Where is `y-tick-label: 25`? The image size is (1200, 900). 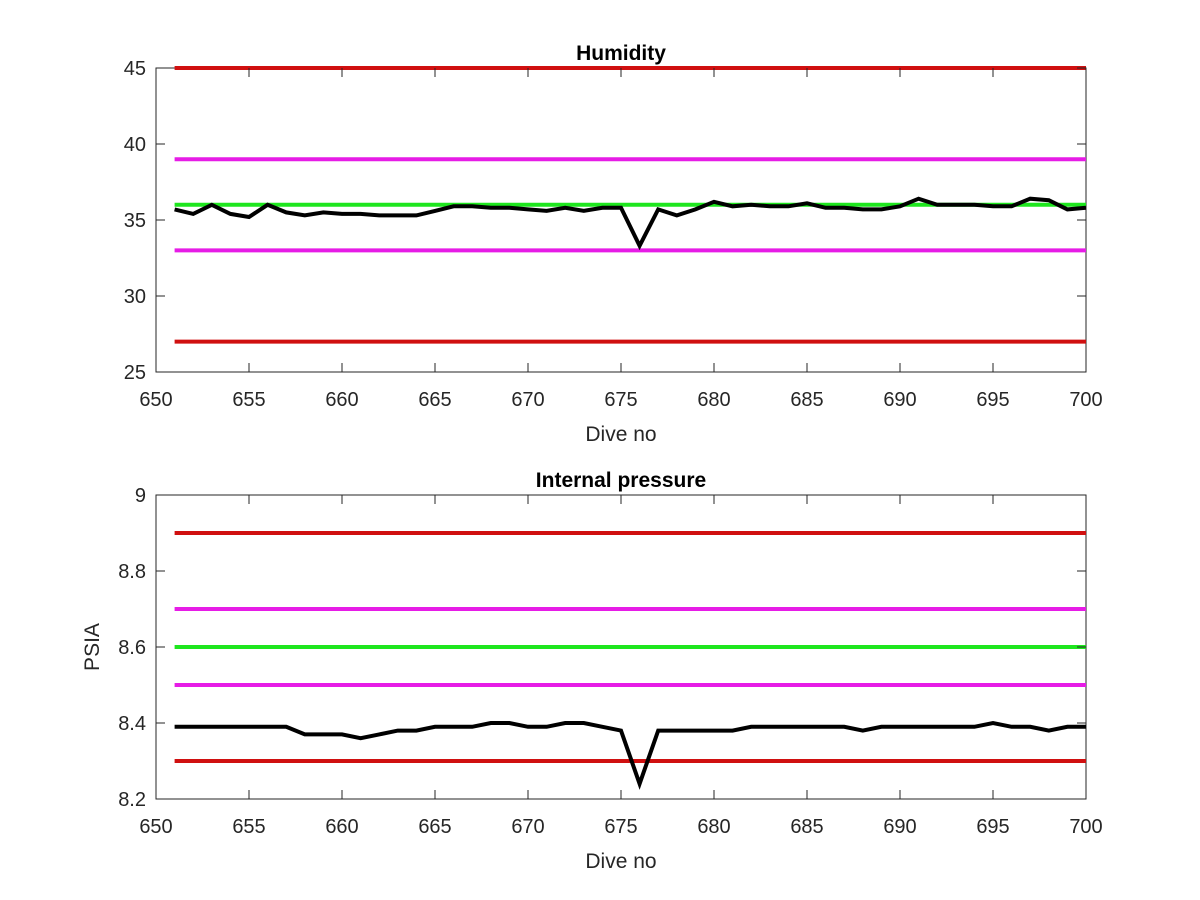 y-tick-label: 25 is located at coordinates (135, 373).